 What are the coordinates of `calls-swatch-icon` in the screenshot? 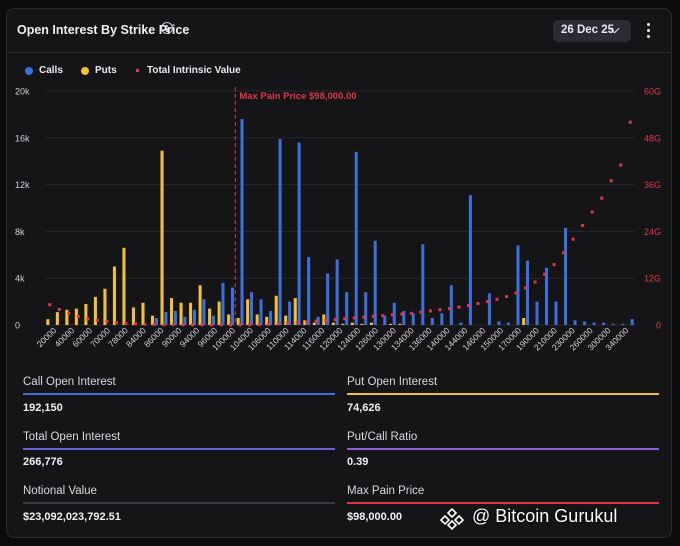 It's located at (29, 71).